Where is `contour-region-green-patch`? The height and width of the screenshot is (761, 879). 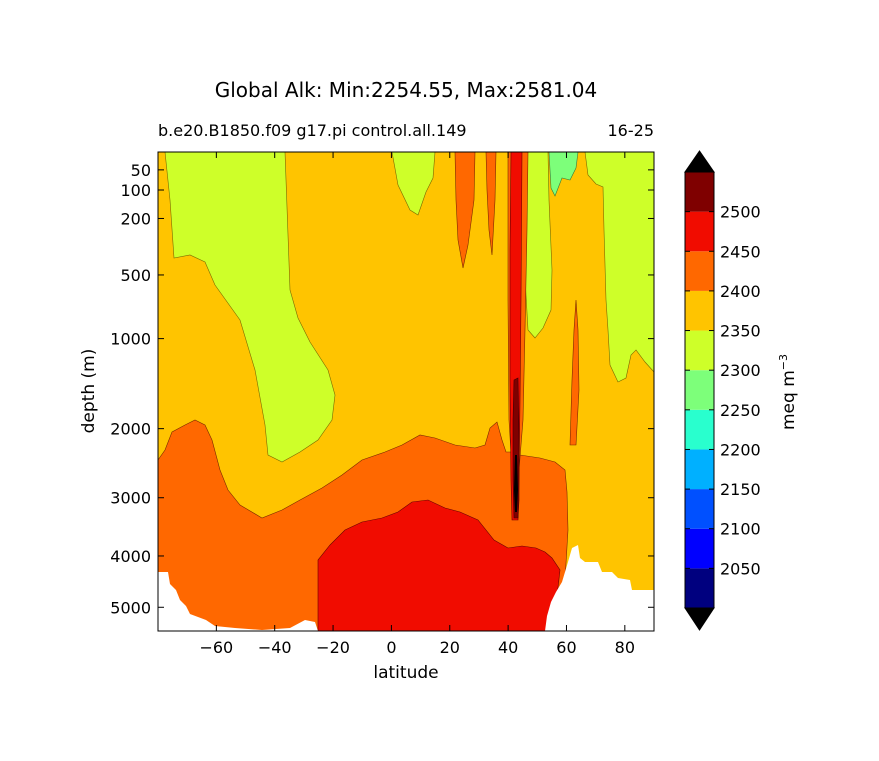 contour-region-green-patch is located at coordinates (413, 184).